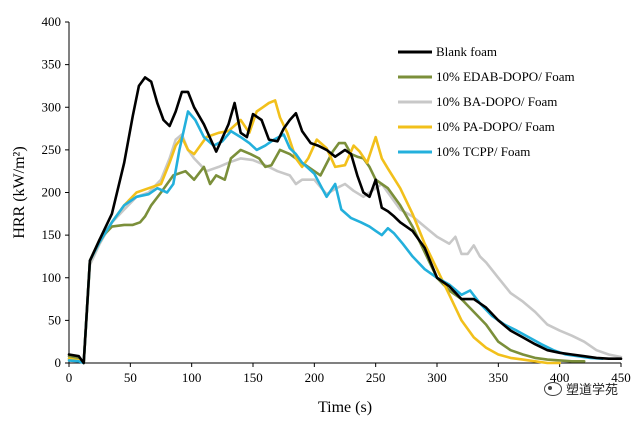  What do you see at coordinates (591, 390) in the screenshot?
I see `watermark-label: 塑道学苑` at bounding box center [591, 390].